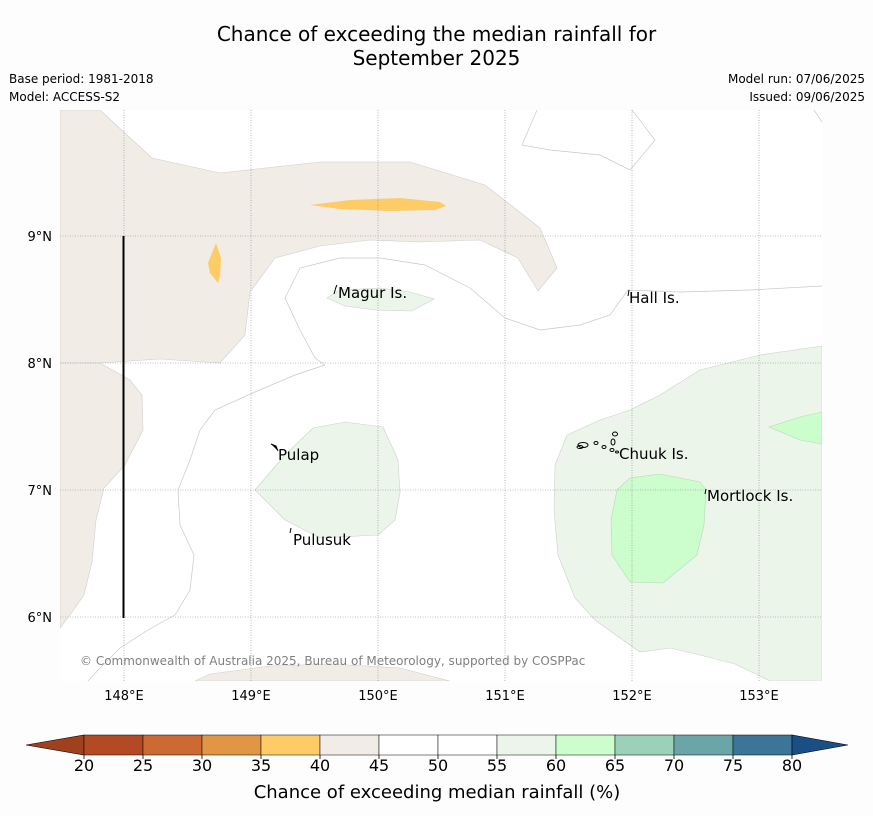 Image resolution: width=873 pixels, height=816 pixels. I want to click on island-pulap, so click(274, 447).